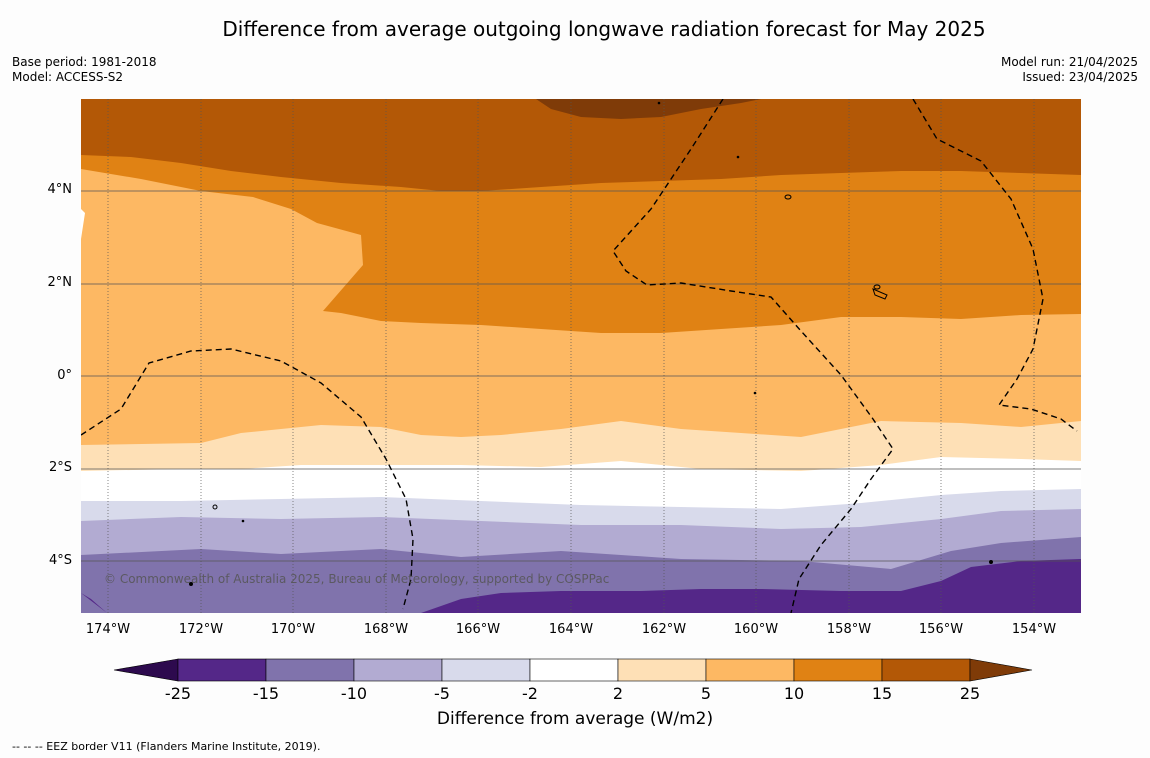 The image size is (1150, 758). Describe the element at coordinates (478, 629) in the screenshot. I see `lon-label-166w: 166°W` at that location.